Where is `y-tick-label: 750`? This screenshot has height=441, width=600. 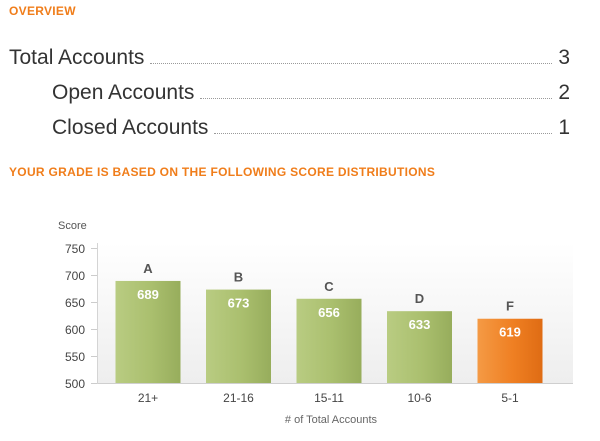 y-tick-label: 750 is located at coordinates (75, 249).